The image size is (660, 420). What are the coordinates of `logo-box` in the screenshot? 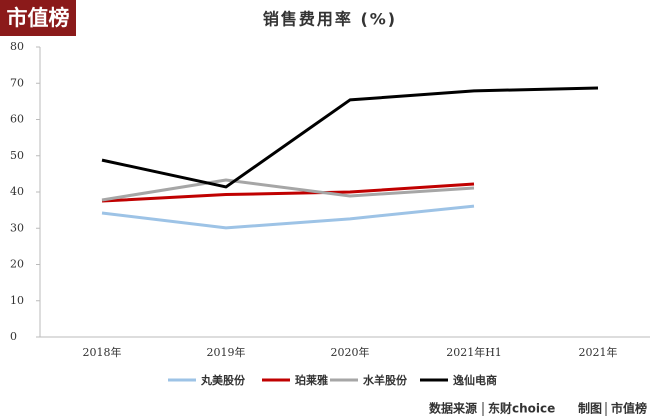 It's located at (38, 18).